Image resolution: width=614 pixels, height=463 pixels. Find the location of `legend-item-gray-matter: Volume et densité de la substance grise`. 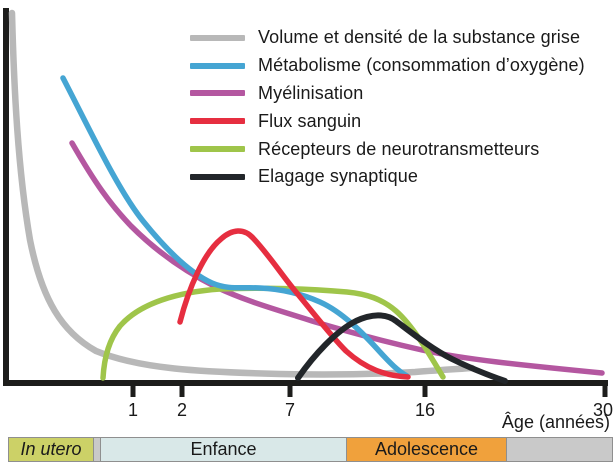

legend-item-gray-matter: Volume et densité de la substance grise is located at coordinates (387, 38).